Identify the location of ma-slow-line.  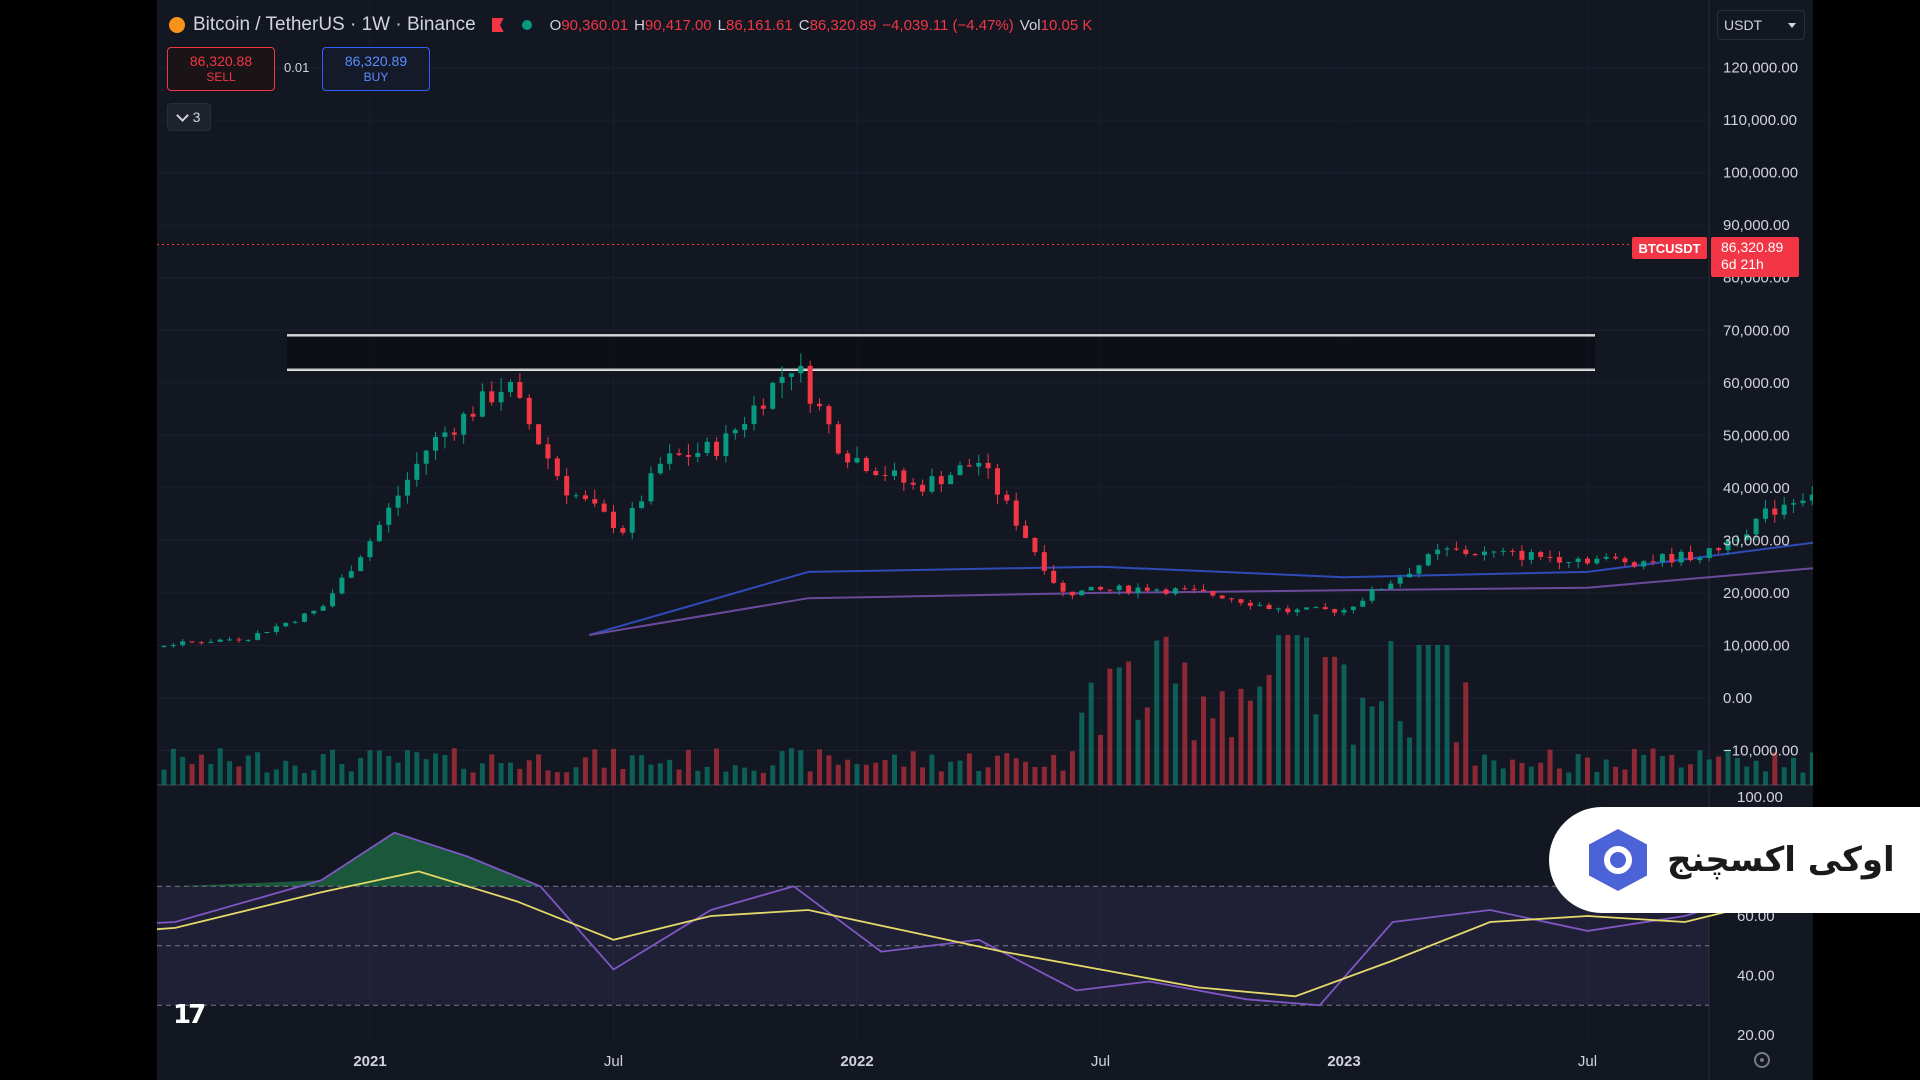
(1201, 601).